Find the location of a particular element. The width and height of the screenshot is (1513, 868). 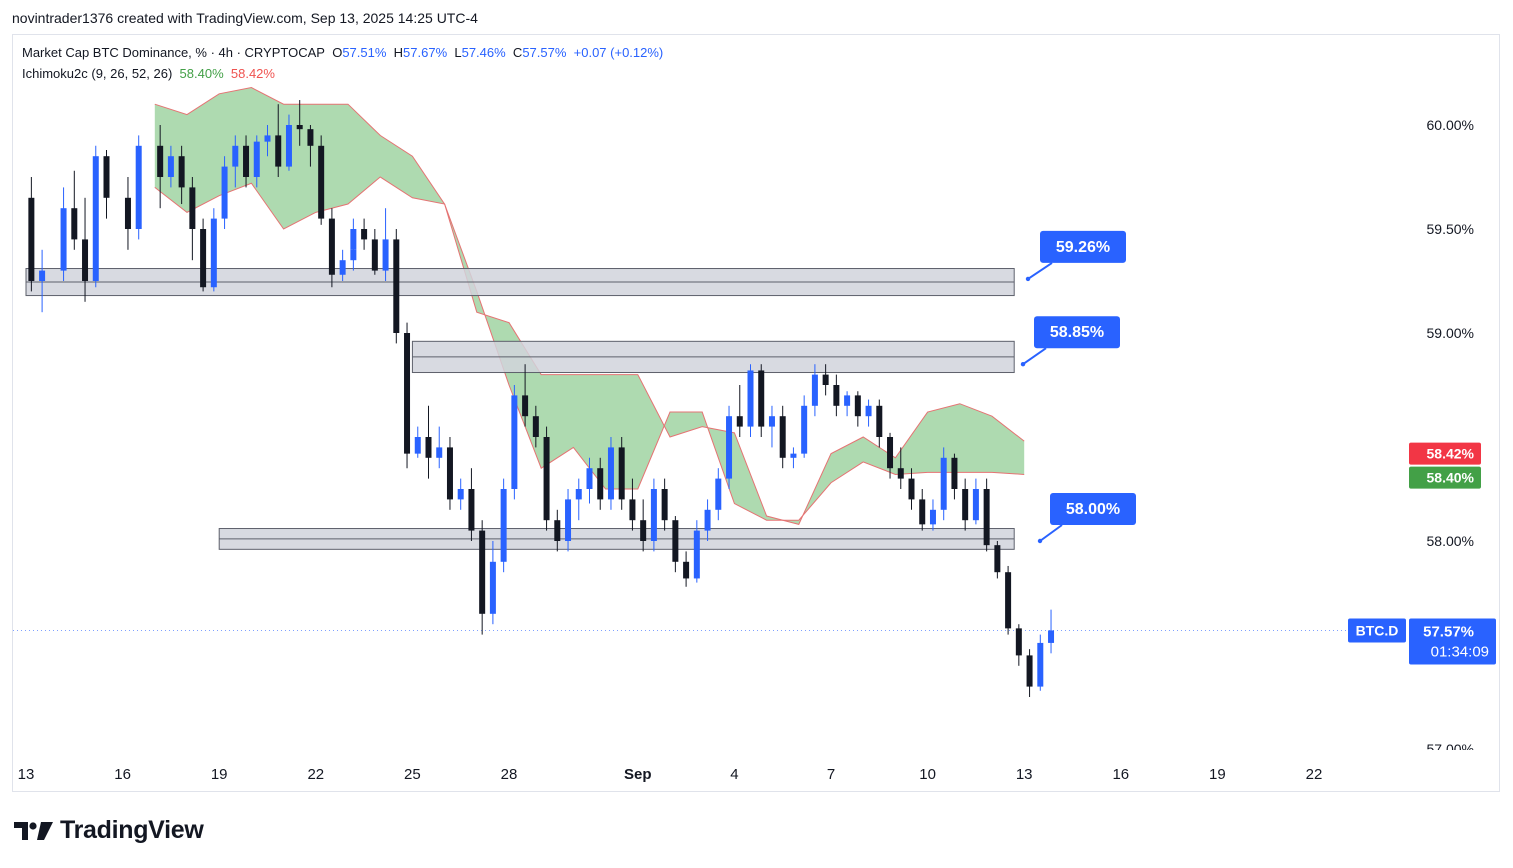

callout-label: 59.26% is located at coordinates (1083, 247).